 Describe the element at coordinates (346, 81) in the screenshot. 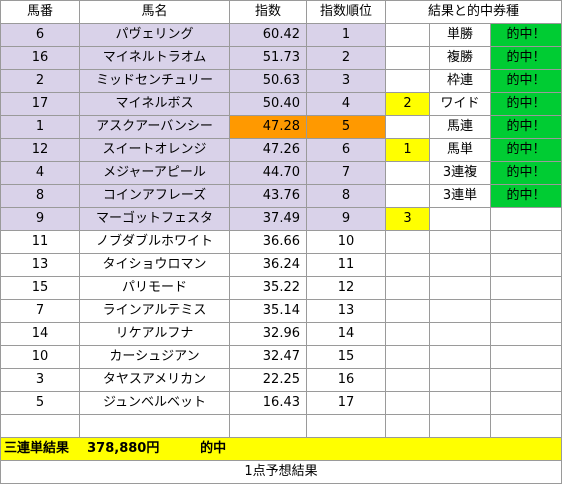

I see `cell-index-rank: 3` at that location.